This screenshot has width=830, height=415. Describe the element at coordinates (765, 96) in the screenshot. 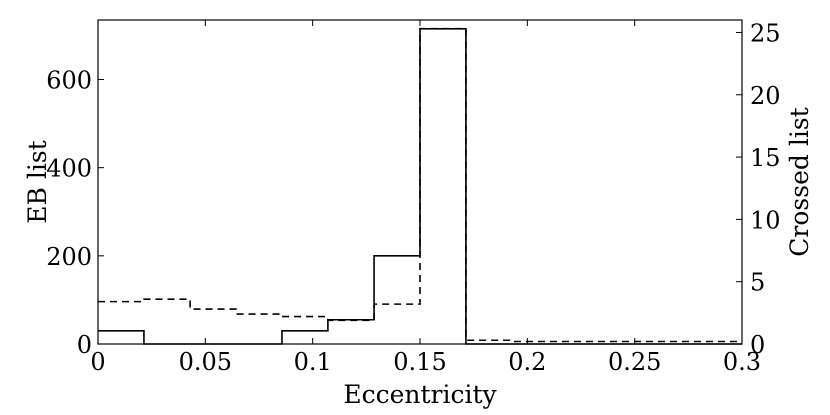

I see `y-right-tick-label: 20` at that location.